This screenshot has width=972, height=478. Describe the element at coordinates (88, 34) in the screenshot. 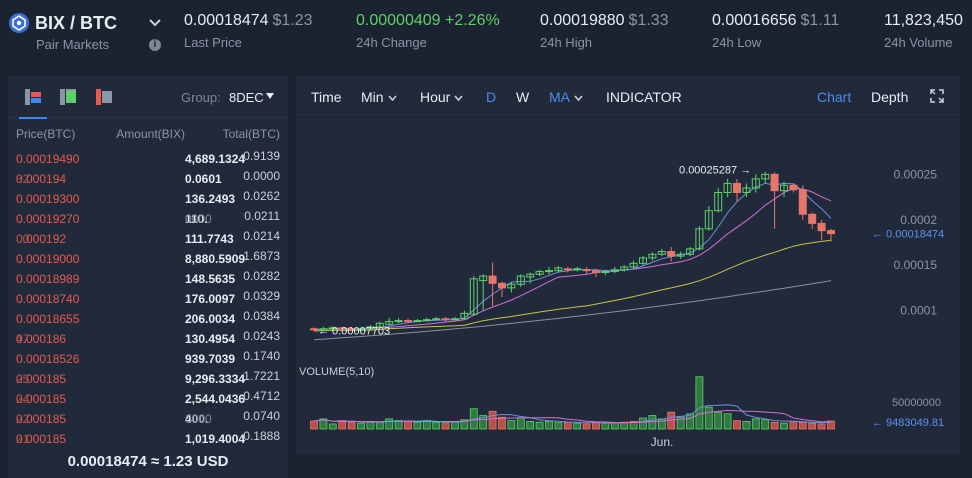

I see `pair-selector: BIX / BTC Pair Markets i` at that location.